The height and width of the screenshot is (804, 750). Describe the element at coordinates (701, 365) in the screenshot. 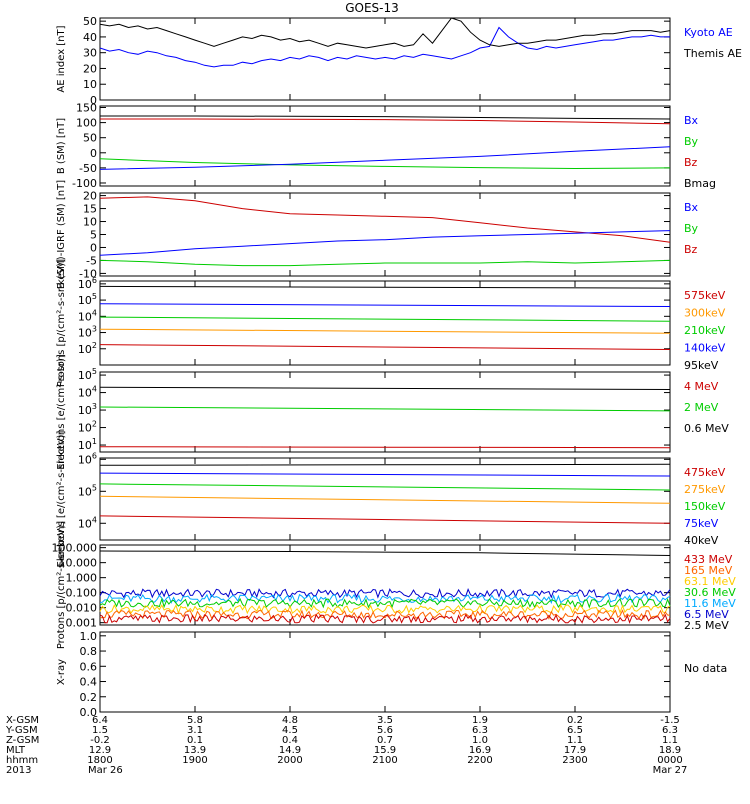

I see `legend-entry: 95keV` at that location.